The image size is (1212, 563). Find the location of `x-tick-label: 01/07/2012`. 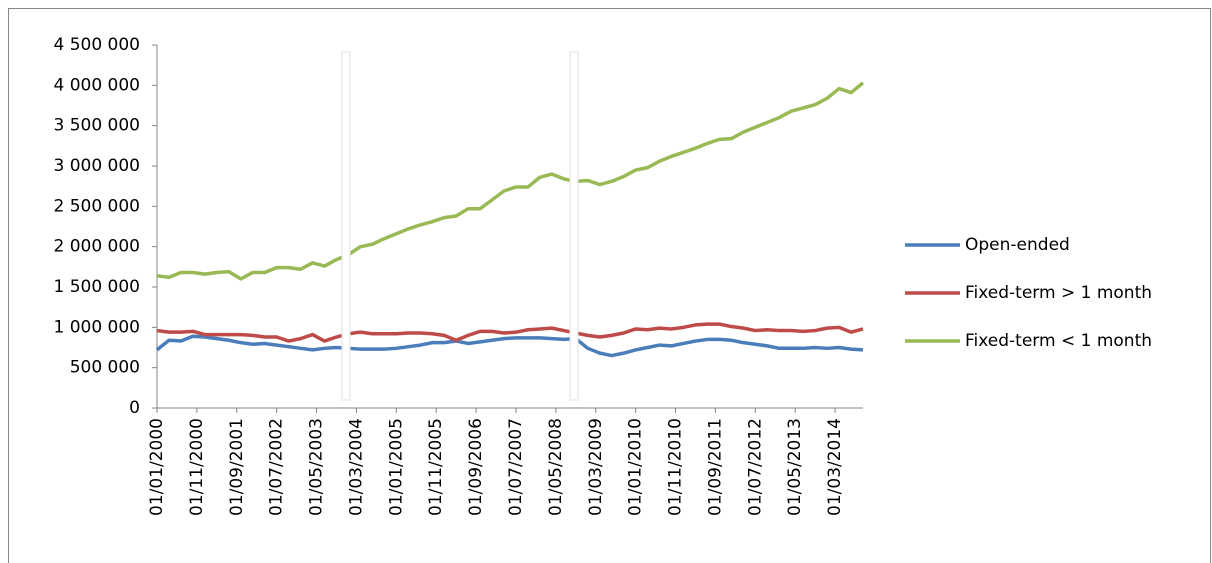

x-tick-label: 01/07/2012 is located at coordinates (755, 467).